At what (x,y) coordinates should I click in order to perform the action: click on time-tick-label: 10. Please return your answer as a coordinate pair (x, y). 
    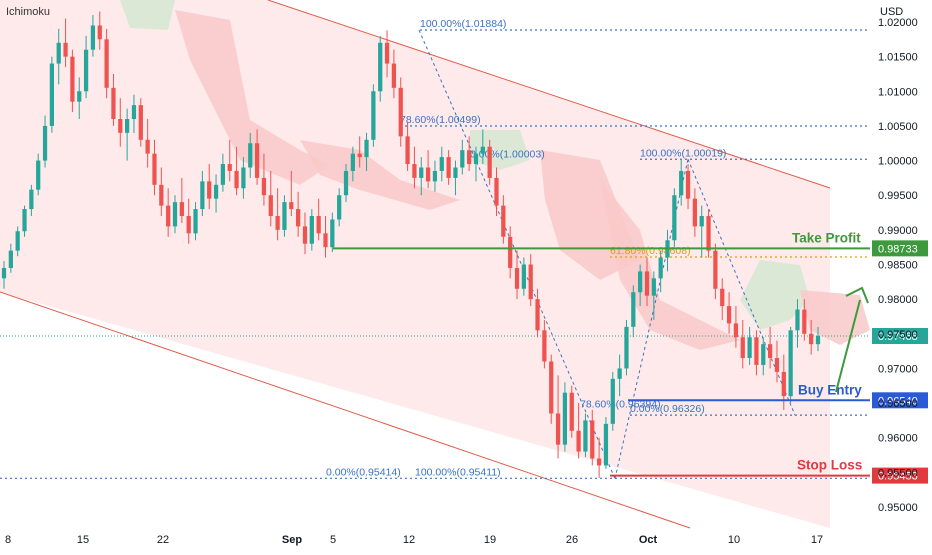
    Looking at the image, I should click on (734, 540).